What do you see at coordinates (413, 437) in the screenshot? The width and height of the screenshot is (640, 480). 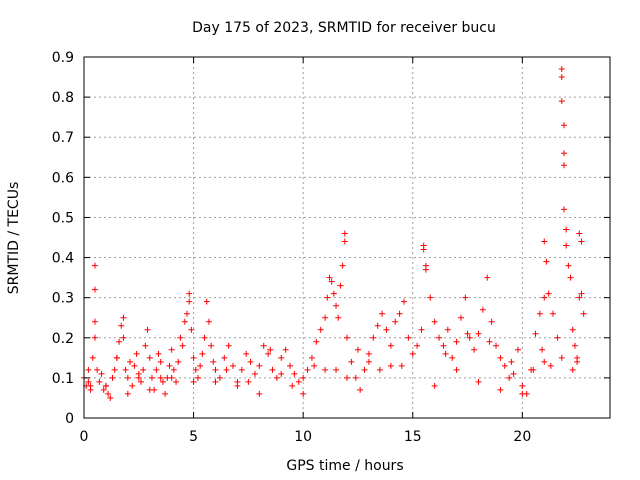 I see `x-tick-label: 15` at bounding box center [413, 437].